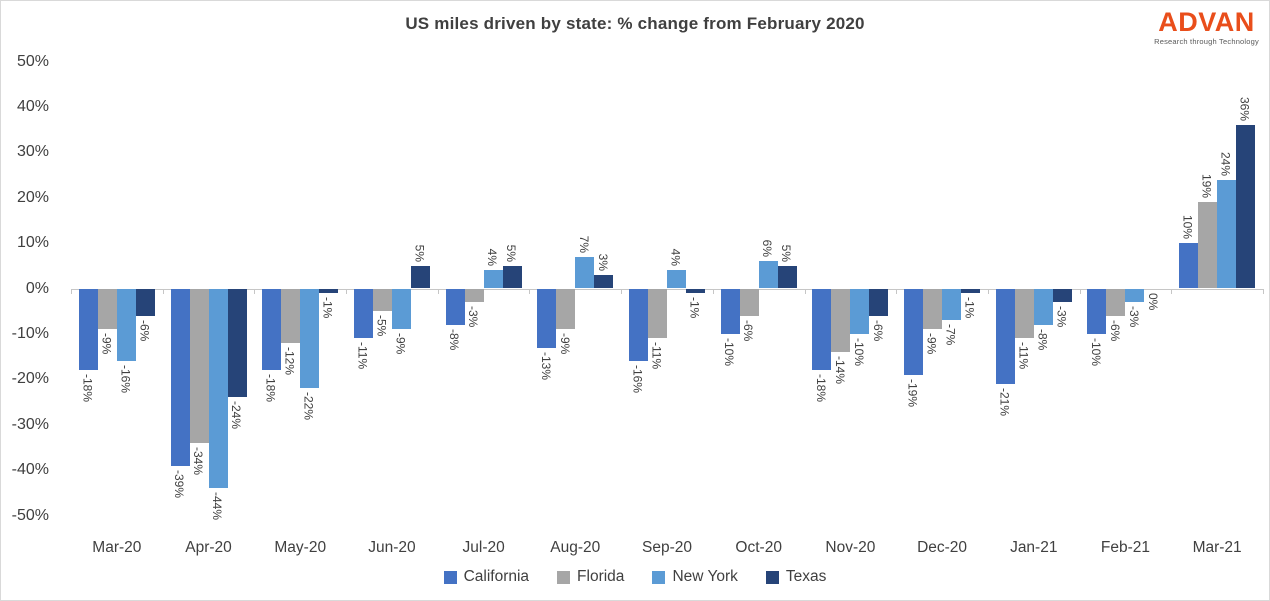 The image size is (1270, 601). Describe the element at coordinates (179, 483) in the screenshot. I see `bar-label-california-apr-20: -39%` at that location.